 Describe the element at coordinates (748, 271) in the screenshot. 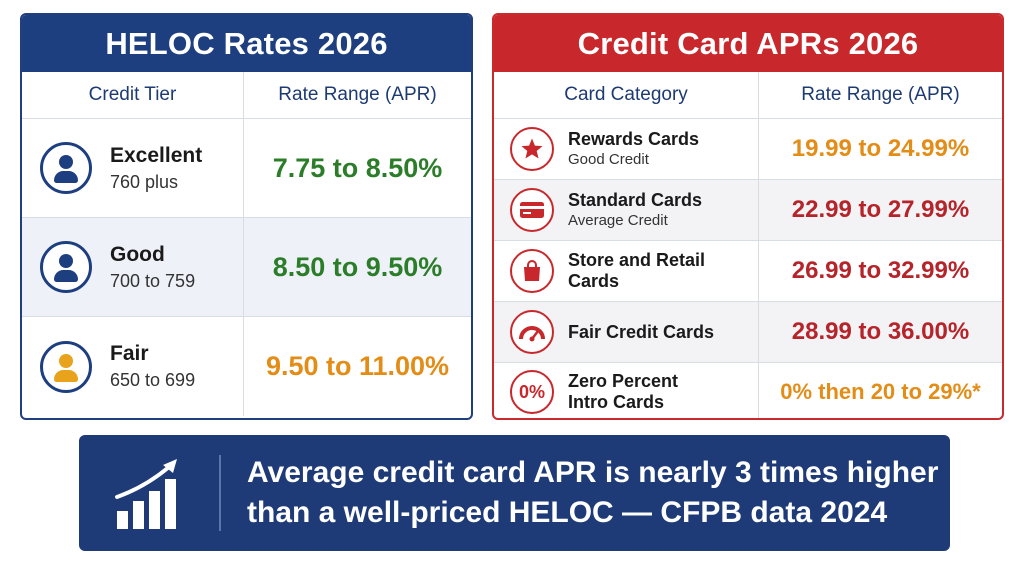

I see `table-row: Store and Retail Cards 26.99 to 32.99%` at that location.